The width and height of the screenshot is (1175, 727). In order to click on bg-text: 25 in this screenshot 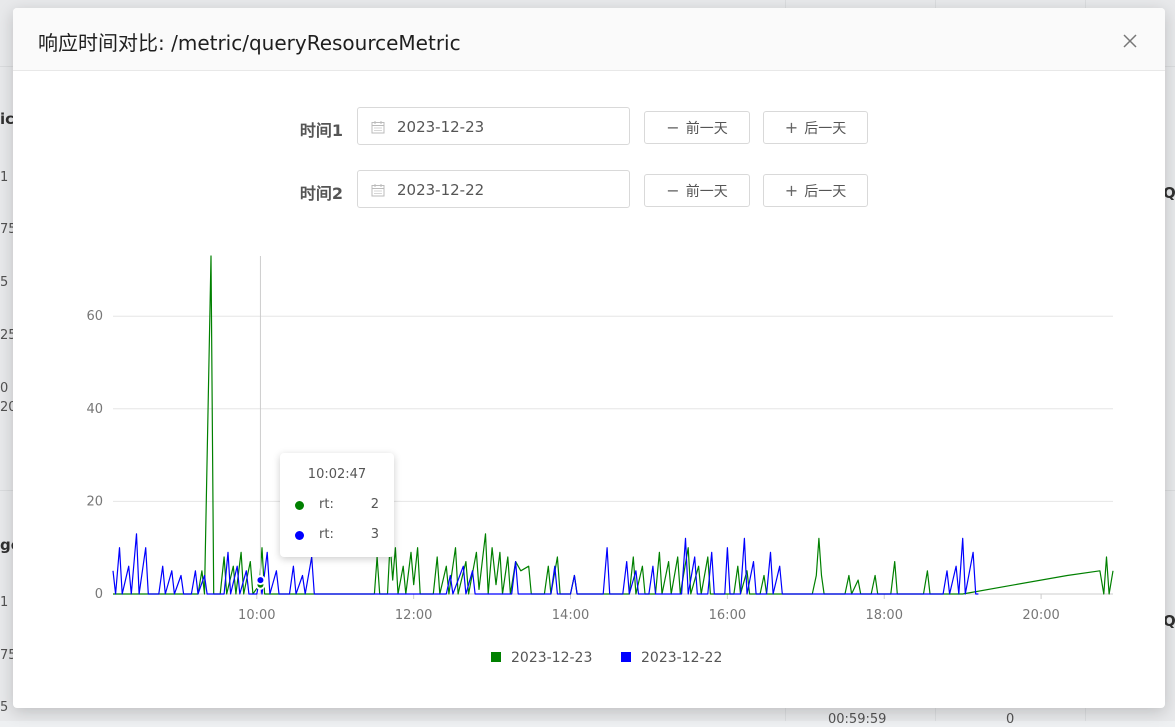, I will do `click(8, 335)`.